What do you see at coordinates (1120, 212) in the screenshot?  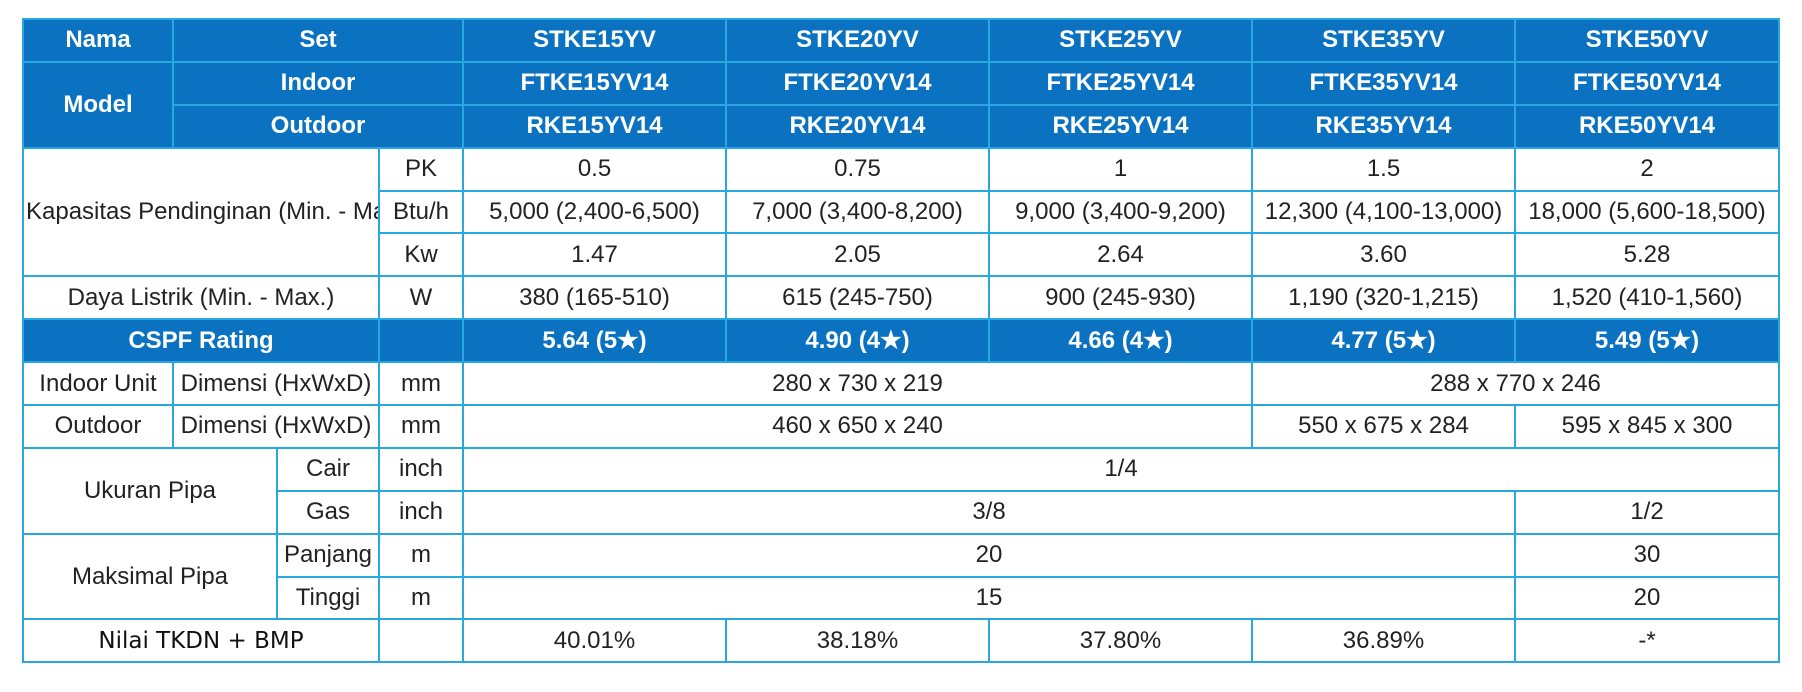 I see `cooling-btu-value: 9,000 (3,400-9,200)` at bounding box center [1120, 212].